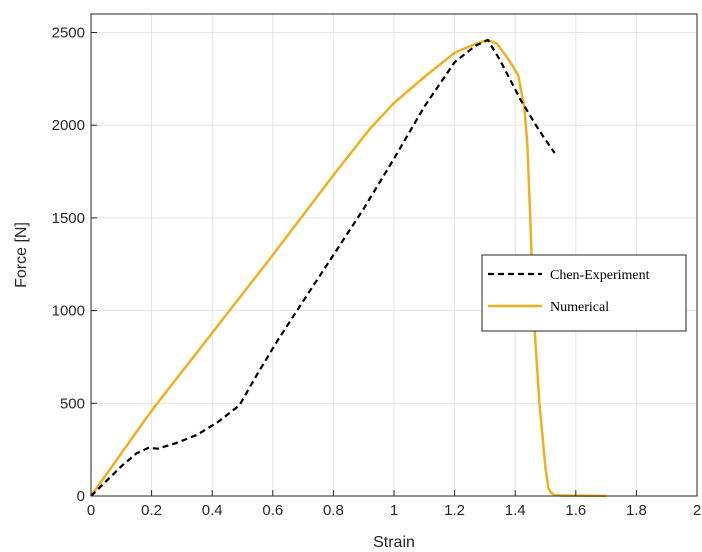 This screenshot has width=702, height=552. Describe the element at coordinates (579, 307) in the screenshot. I see `legend-label-numerical: Numerical` at that location.